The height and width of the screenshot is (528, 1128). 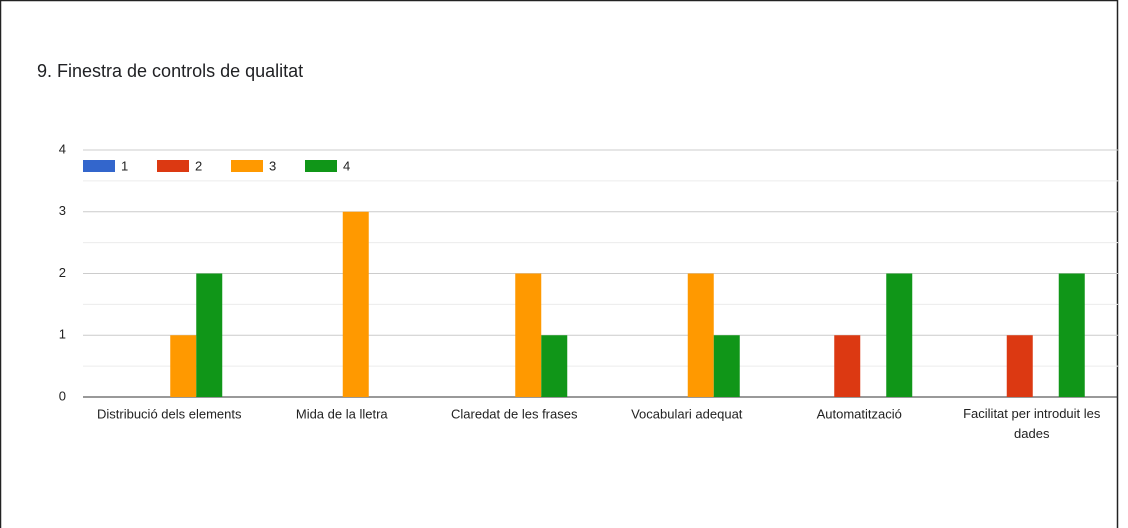 I want to click on y-tick-label: 1, so click(x=62, y=334).